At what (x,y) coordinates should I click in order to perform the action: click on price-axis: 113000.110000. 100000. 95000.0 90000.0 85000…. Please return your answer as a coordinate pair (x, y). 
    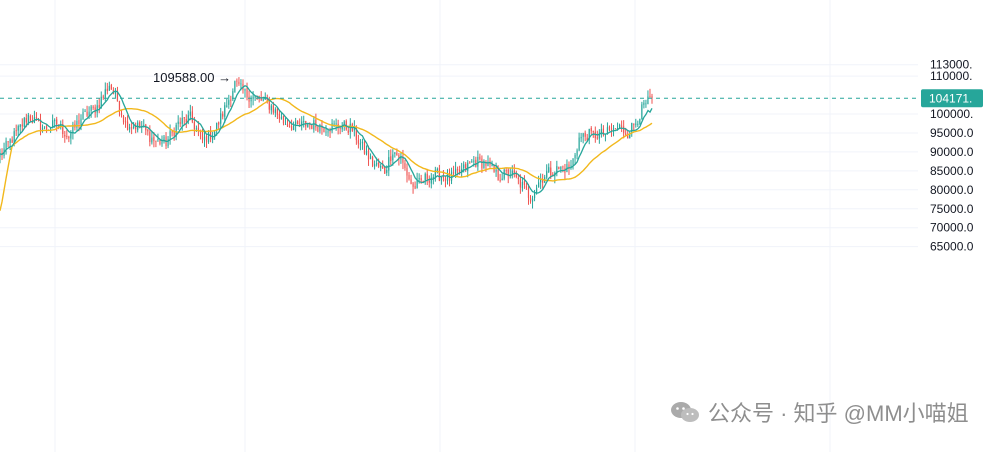
    Looking at the image, I should click on (951, 226).